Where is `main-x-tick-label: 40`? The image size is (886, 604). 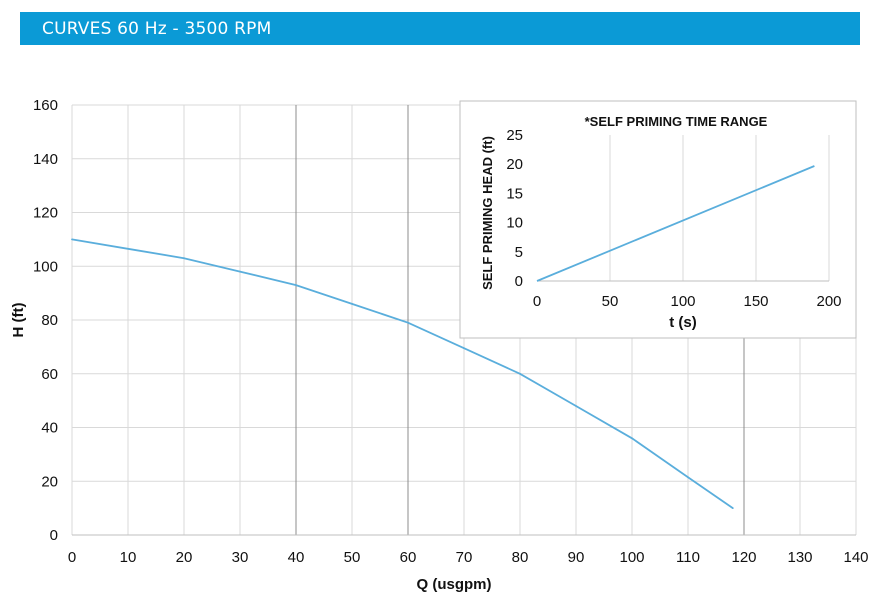 main-x-tick-label: 40 is located at coordinates (296, 557).